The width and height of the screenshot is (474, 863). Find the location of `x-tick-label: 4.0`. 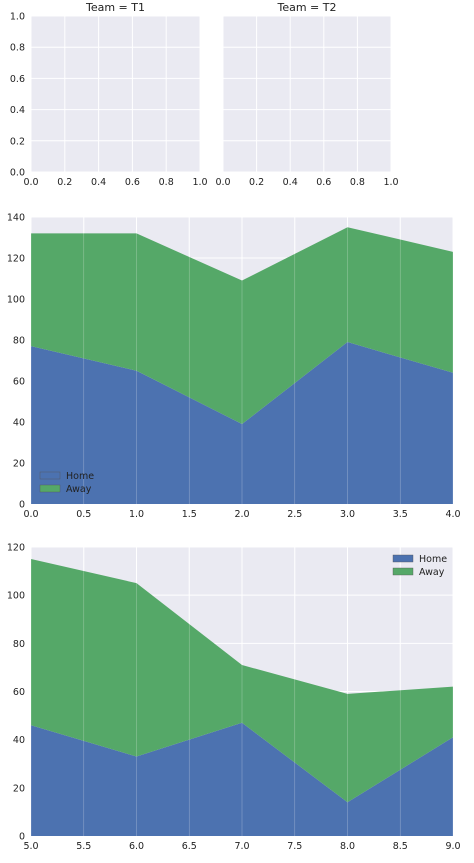

x-tick-label: 4.0 is located at coordinates (452, 514).